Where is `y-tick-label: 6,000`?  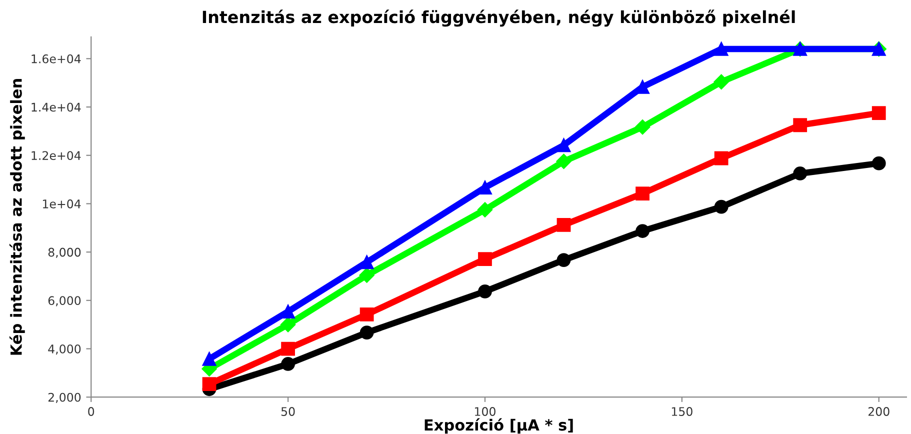 y-tick-label: 6,000 is located at coordinates (64, 301).